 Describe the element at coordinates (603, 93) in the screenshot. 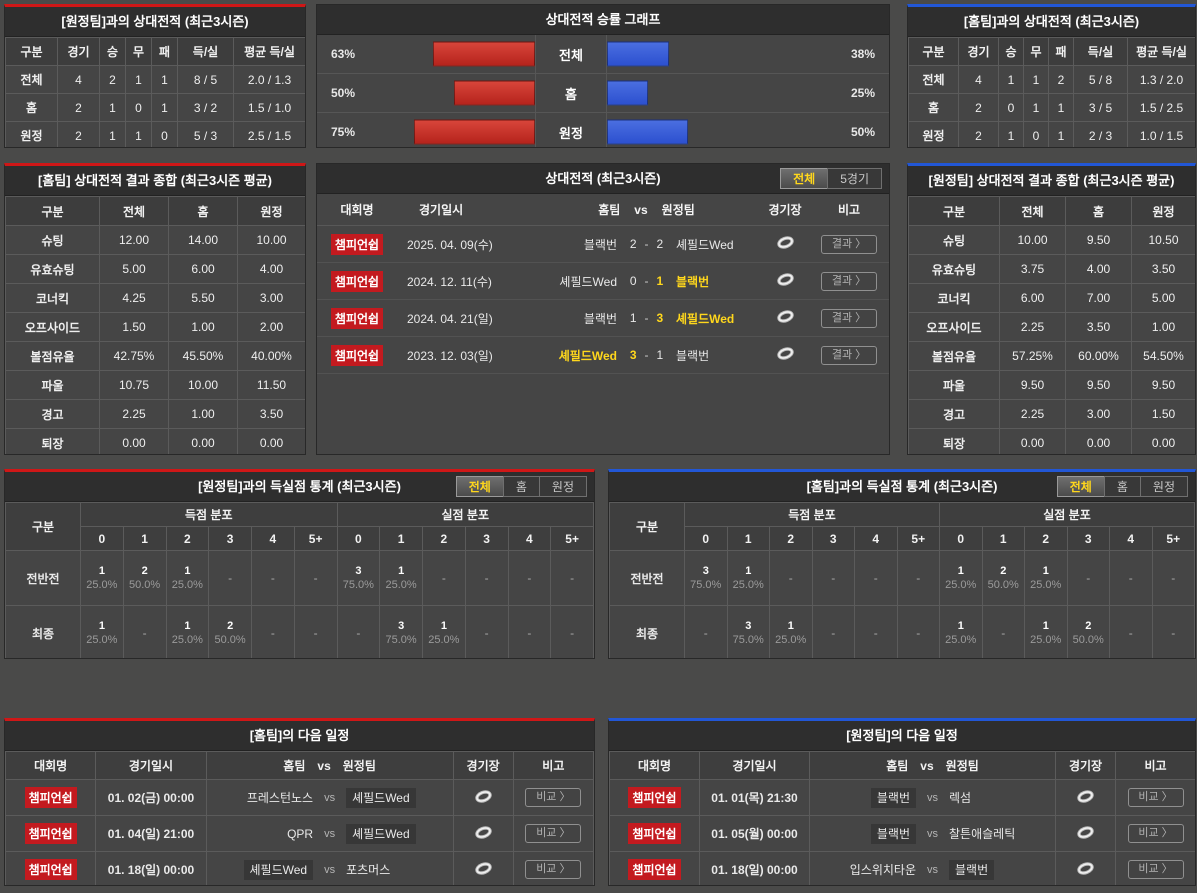

I see `chart-row: 50% 홈 25%` at that location.